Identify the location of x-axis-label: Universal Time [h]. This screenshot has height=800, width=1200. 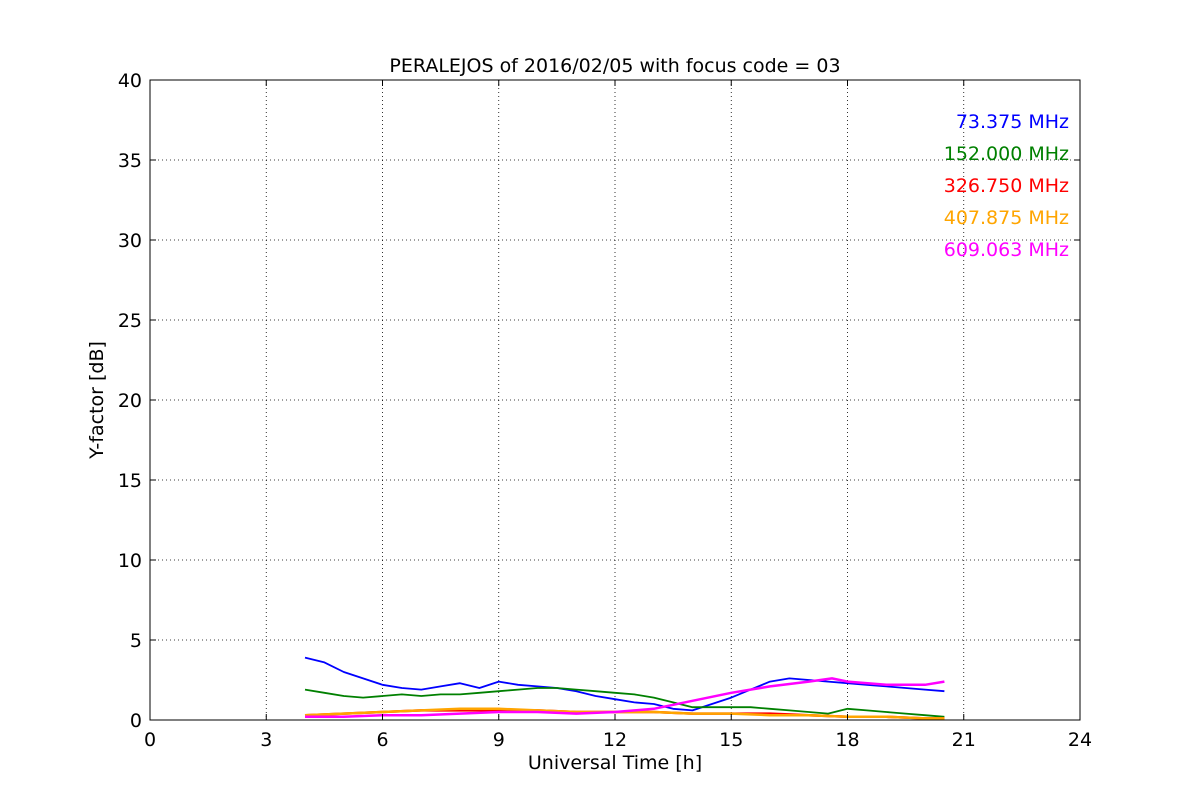
(615, 763).